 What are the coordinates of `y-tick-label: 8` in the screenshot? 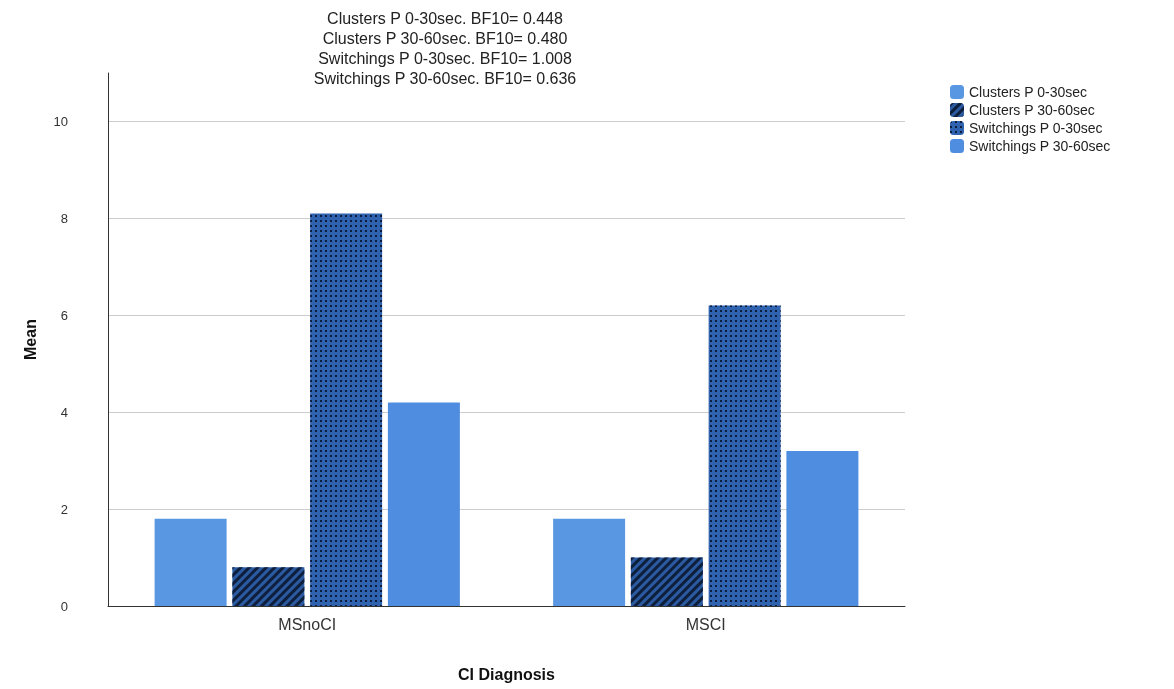 It's located at (64, 218).